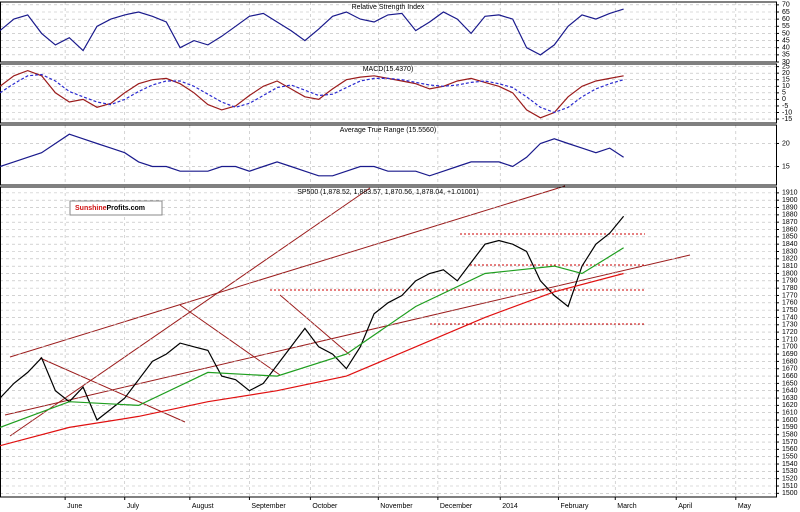 This screenshot has width=800, height=512. Describe the element at coordinates (790, 398) in the screenshot. I see `y-tick-label: 1630` at that location.